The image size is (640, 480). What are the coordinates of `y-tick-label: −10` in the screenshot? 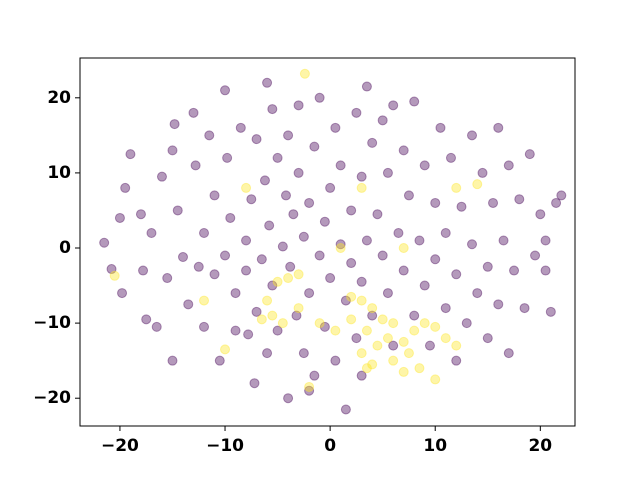 It's located at (52, 323).